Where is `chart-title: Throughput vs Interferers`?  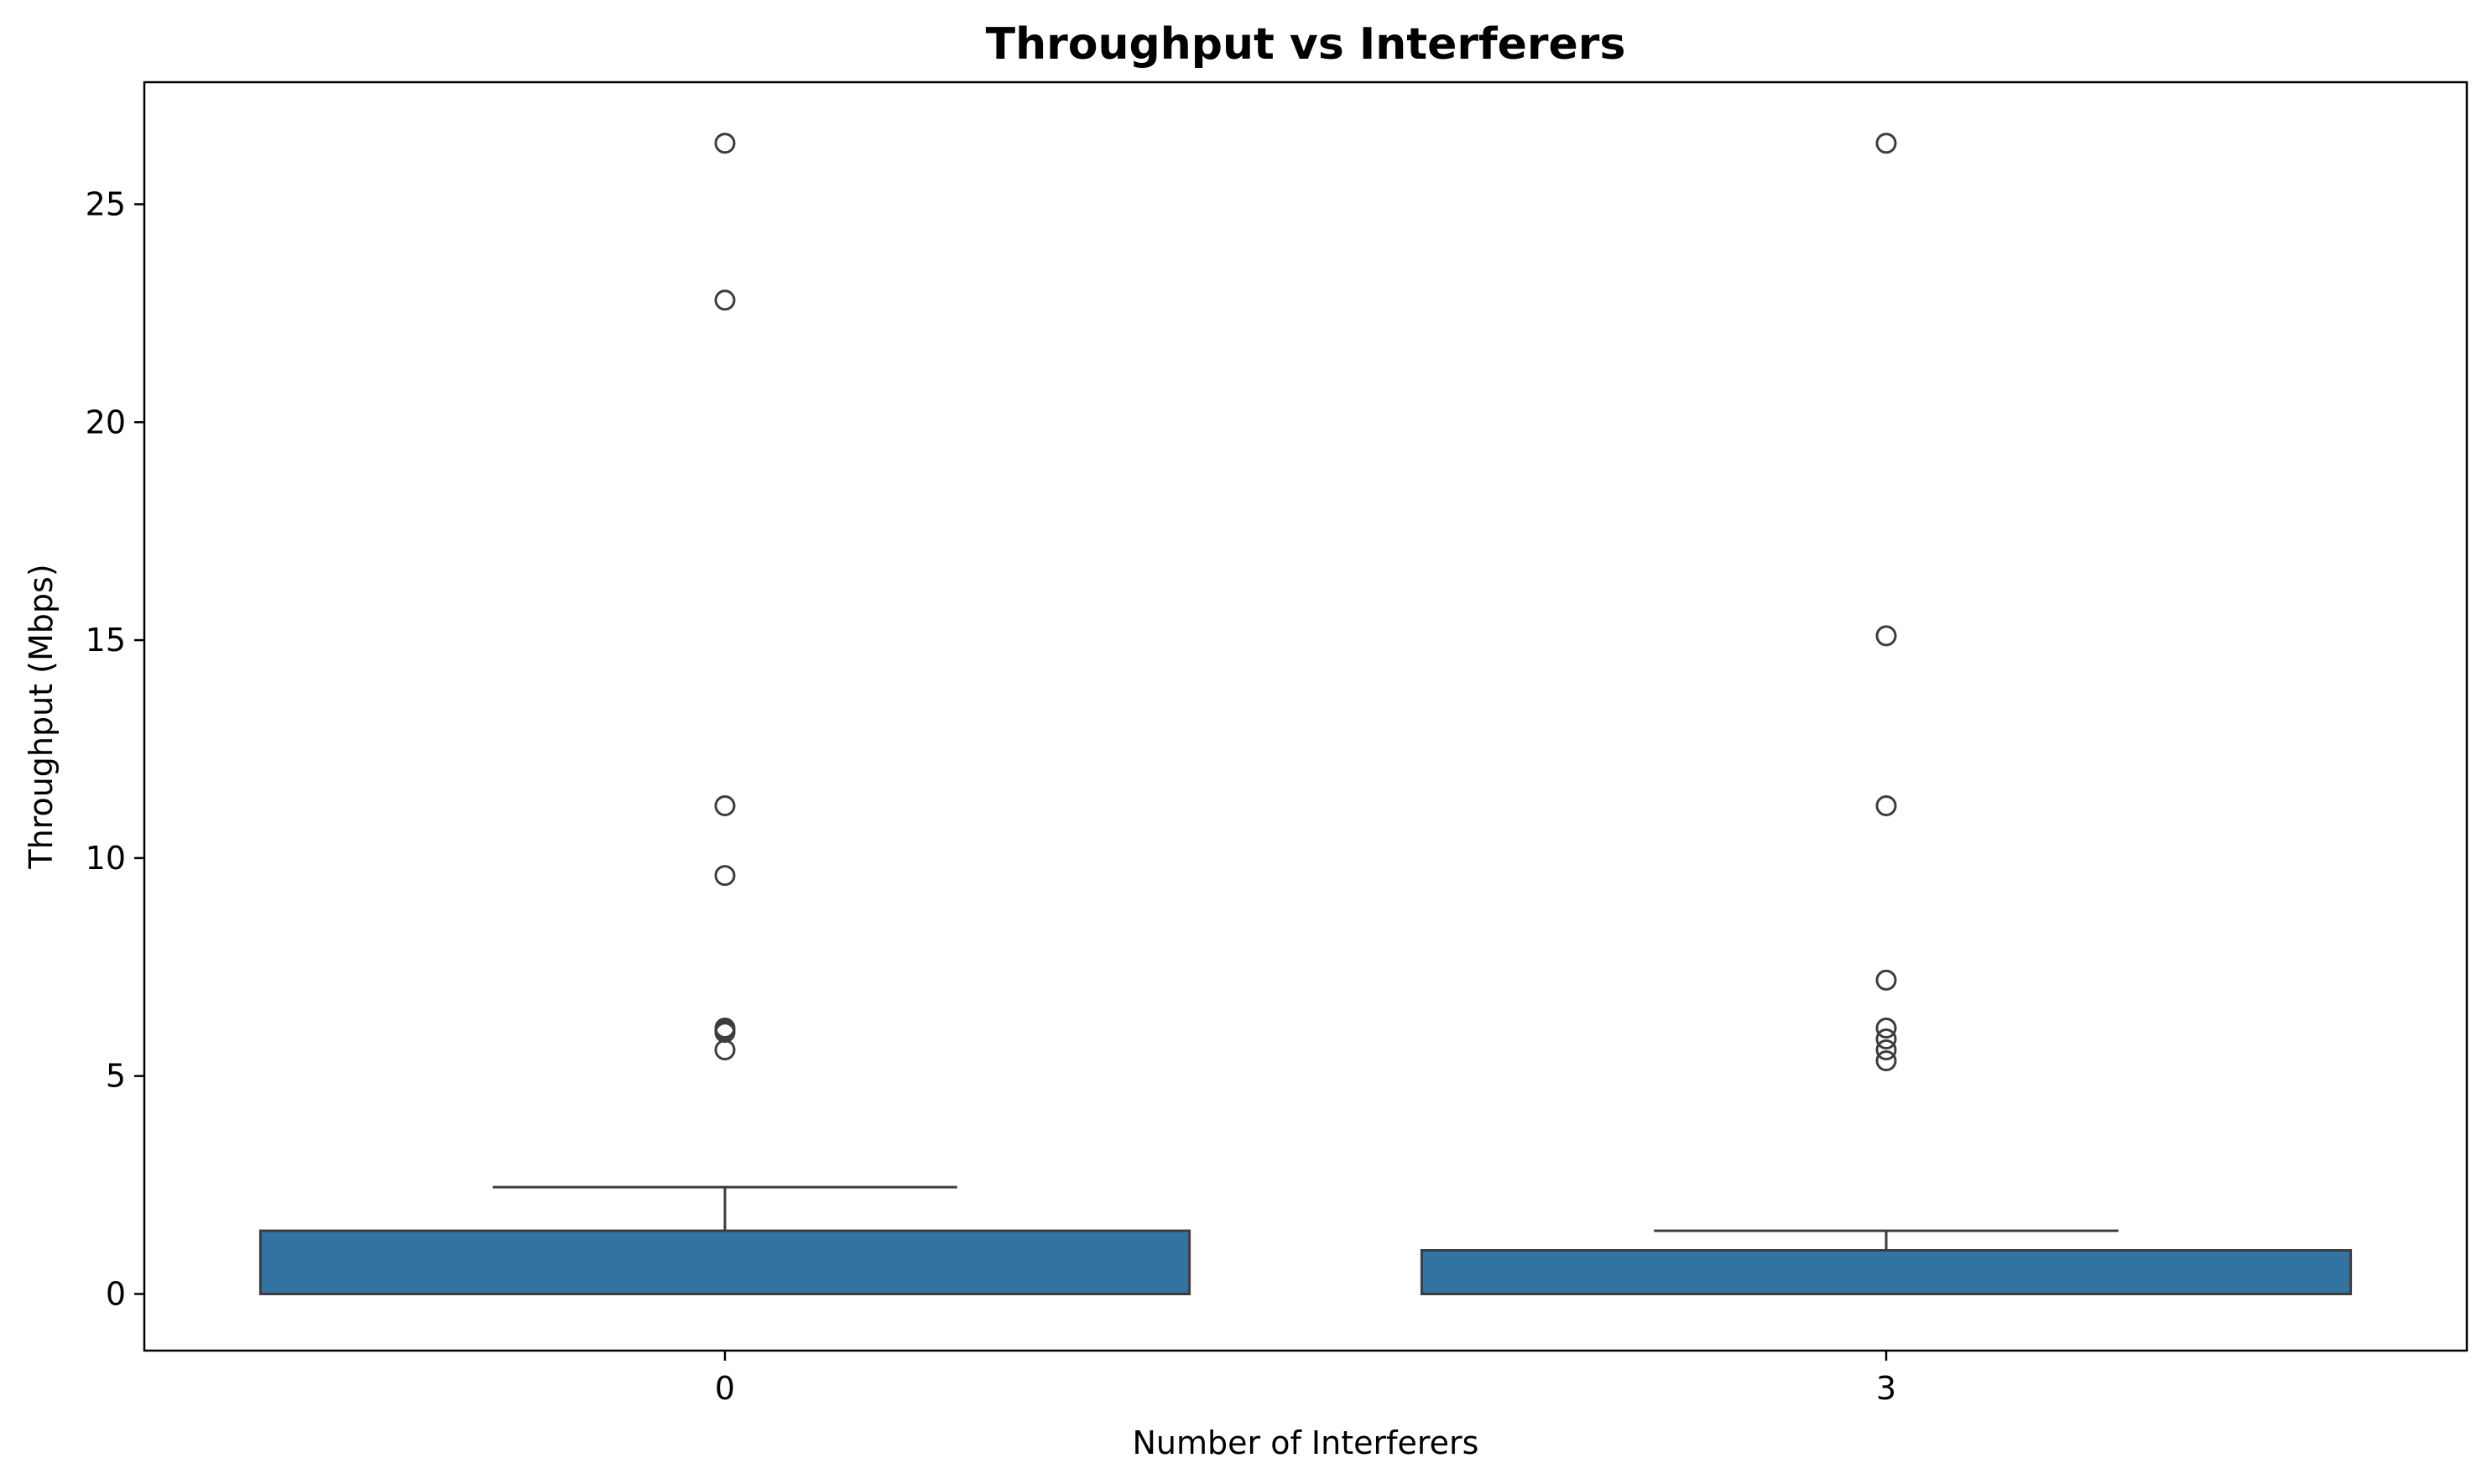 chart-title: Throughput vs Interferers is located at coordinates (1306, 44).